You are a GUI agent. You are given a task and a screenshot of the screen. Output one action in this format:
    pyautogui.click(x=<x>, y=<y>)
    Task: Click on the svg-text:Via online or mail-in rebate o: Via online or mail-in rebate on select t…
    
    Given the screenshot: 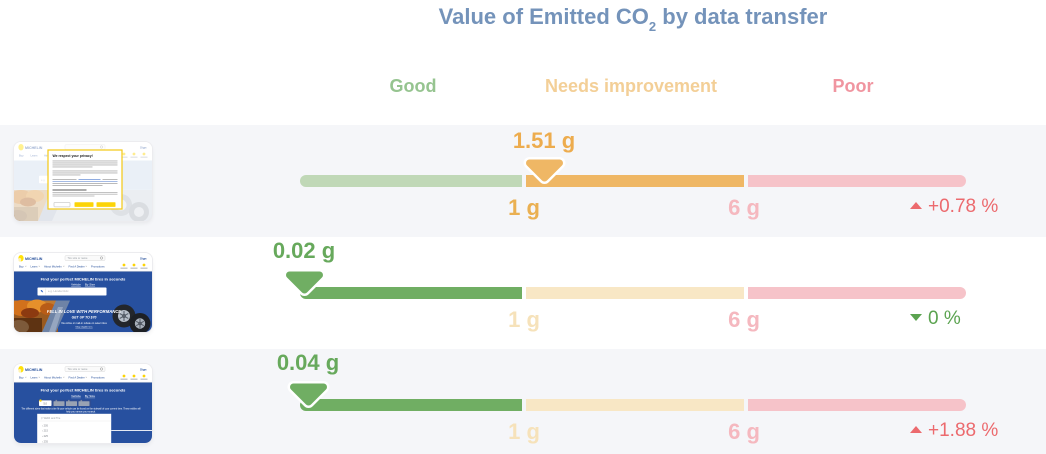 What is the action you would take?
    pyautogui.click(x=84, y=323)
    